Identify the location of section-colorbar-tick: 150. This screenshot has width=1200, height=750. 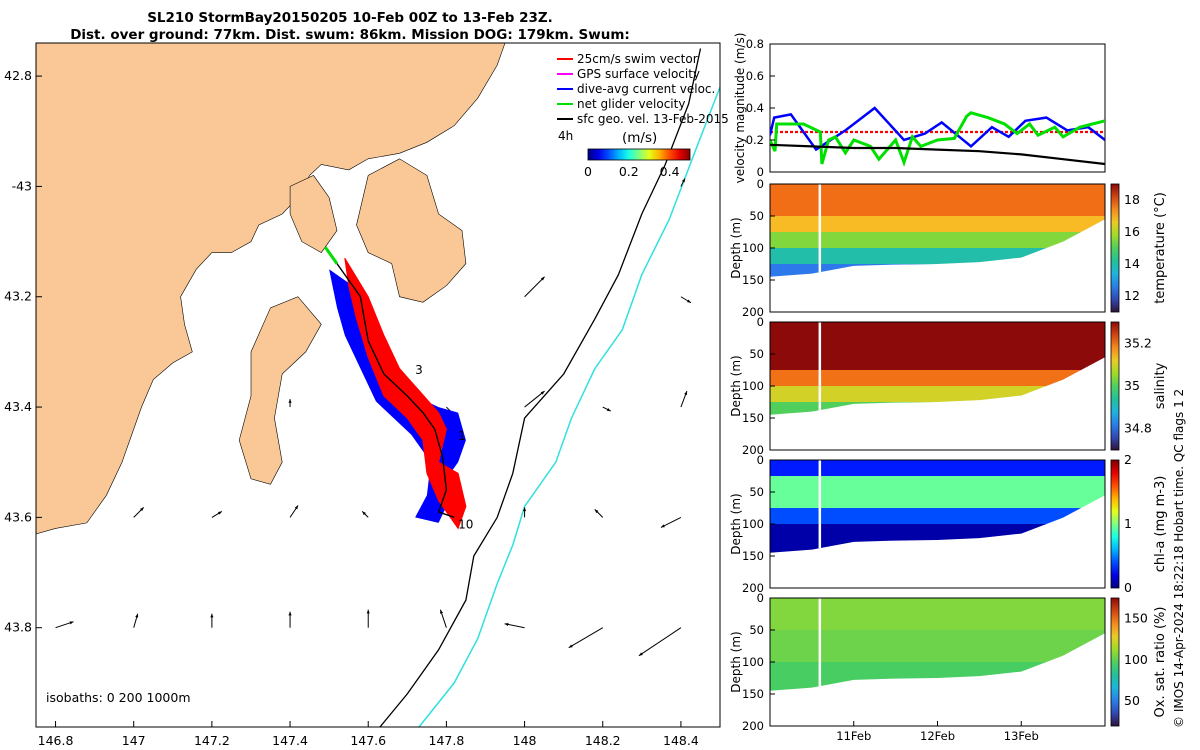
(1136, 618).